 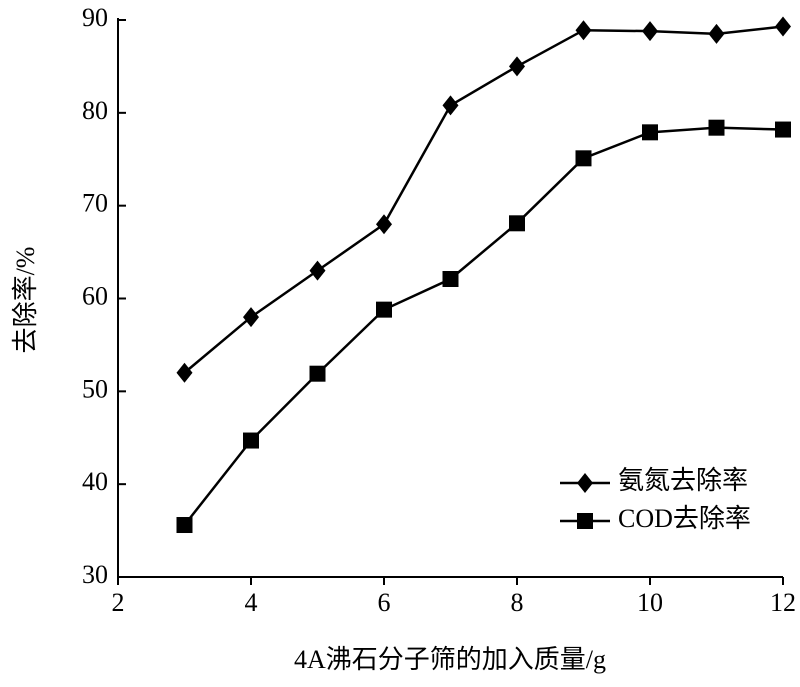 What do you see at coordinates (384, 602) in the screenshot?
I see `x-tick-label: 6` at bounding box center [384, 602].